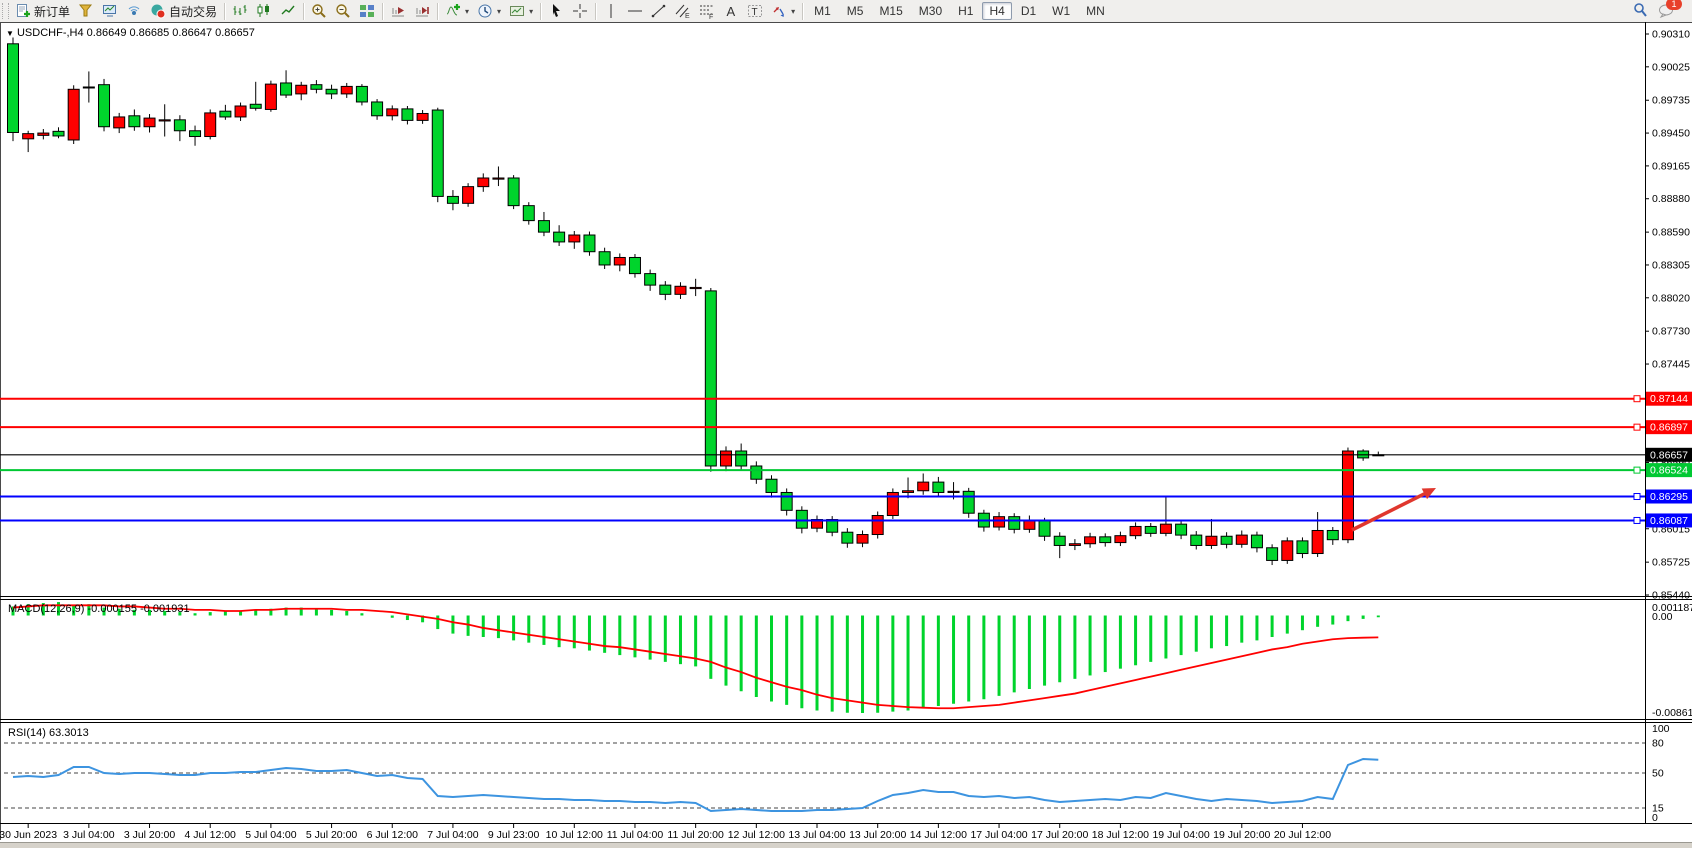  Describe the element at coordinates (517, 11) in the screenshot. I see `templates-icon` at that location.